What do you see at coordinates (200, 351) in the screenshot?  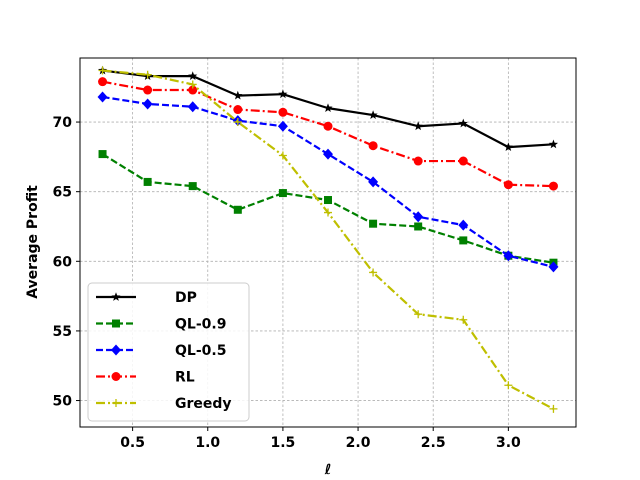 I see `legend-label: QL-0.5` at bounding box center [200, 351].